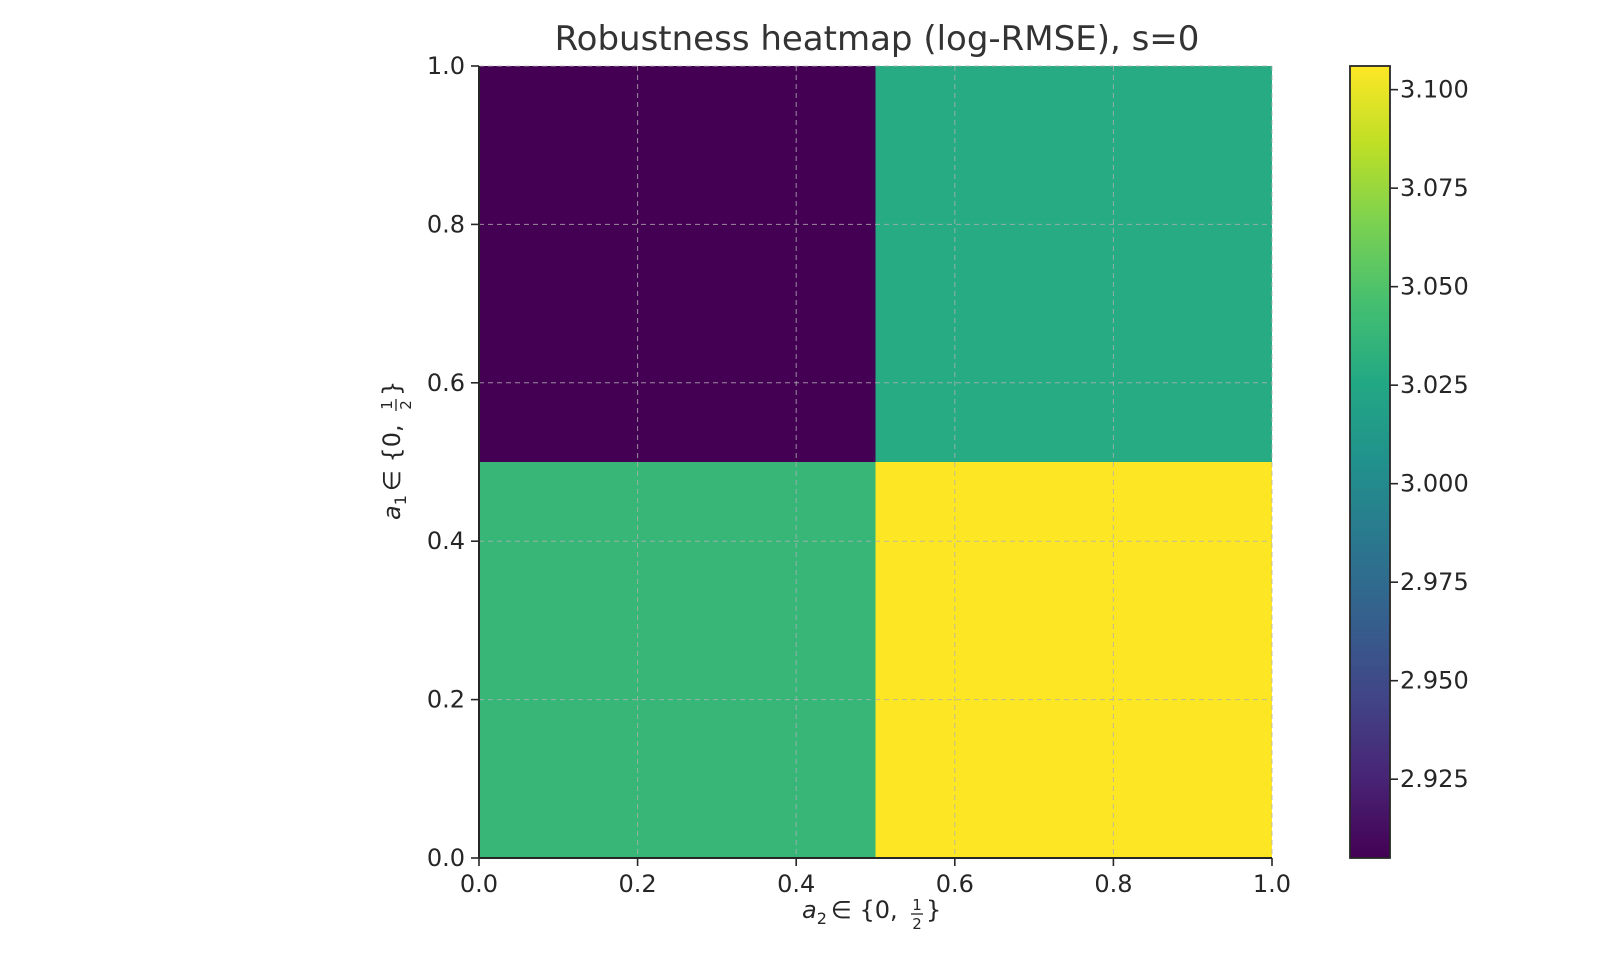 The width and height of the screenshot is (1600, 960). I want to click on x-tick-label: 0.4, so click(796, 884).